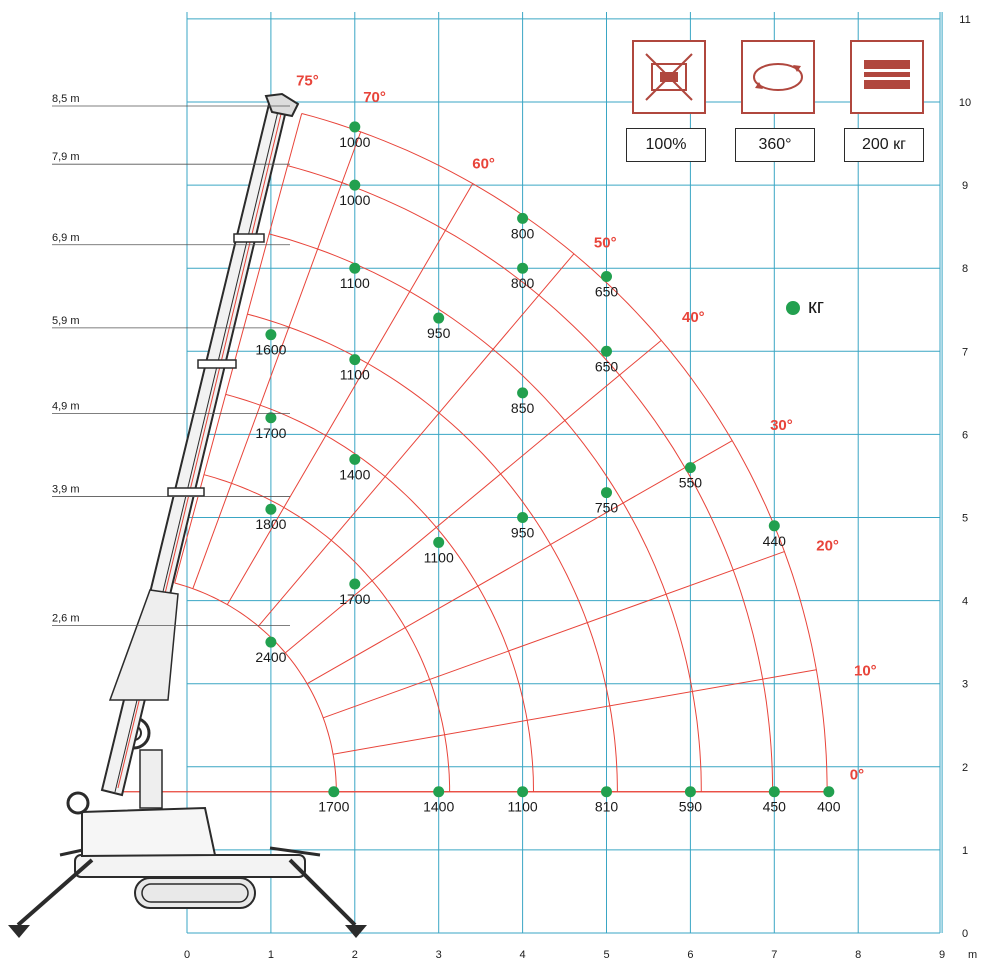  What do you see at coordinates (775, 541) in the screenshot?
I see `load-label: 440` at bounding box center [775, 541].